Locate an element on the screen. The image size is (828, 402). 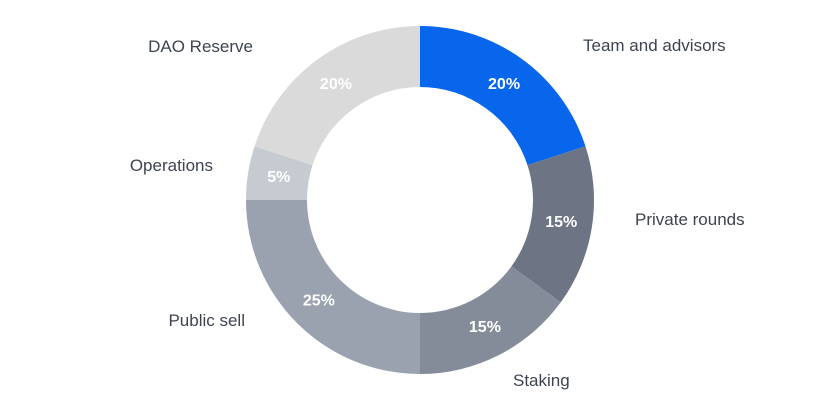
slice-operations is located at coordinates (279, 173).